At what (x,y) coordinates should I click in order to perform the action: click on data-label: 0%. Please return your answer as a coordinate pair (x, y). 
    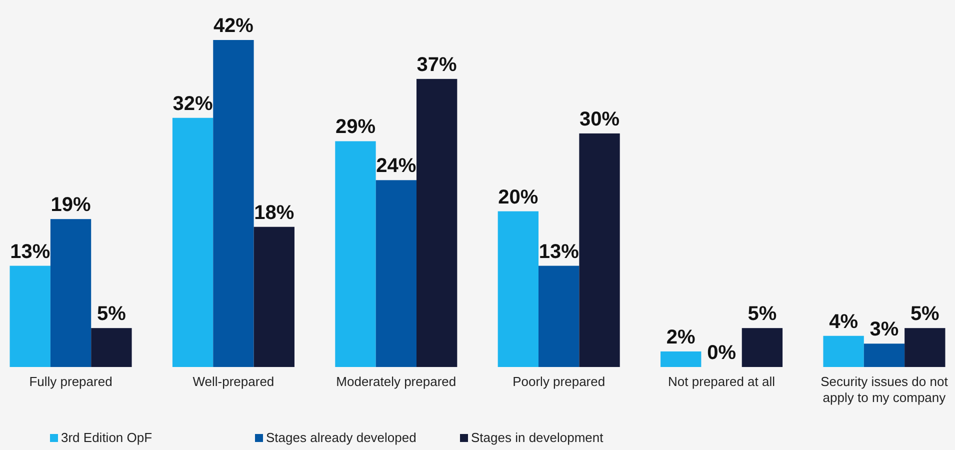
    Looking at the image, I should click on (721, 353).